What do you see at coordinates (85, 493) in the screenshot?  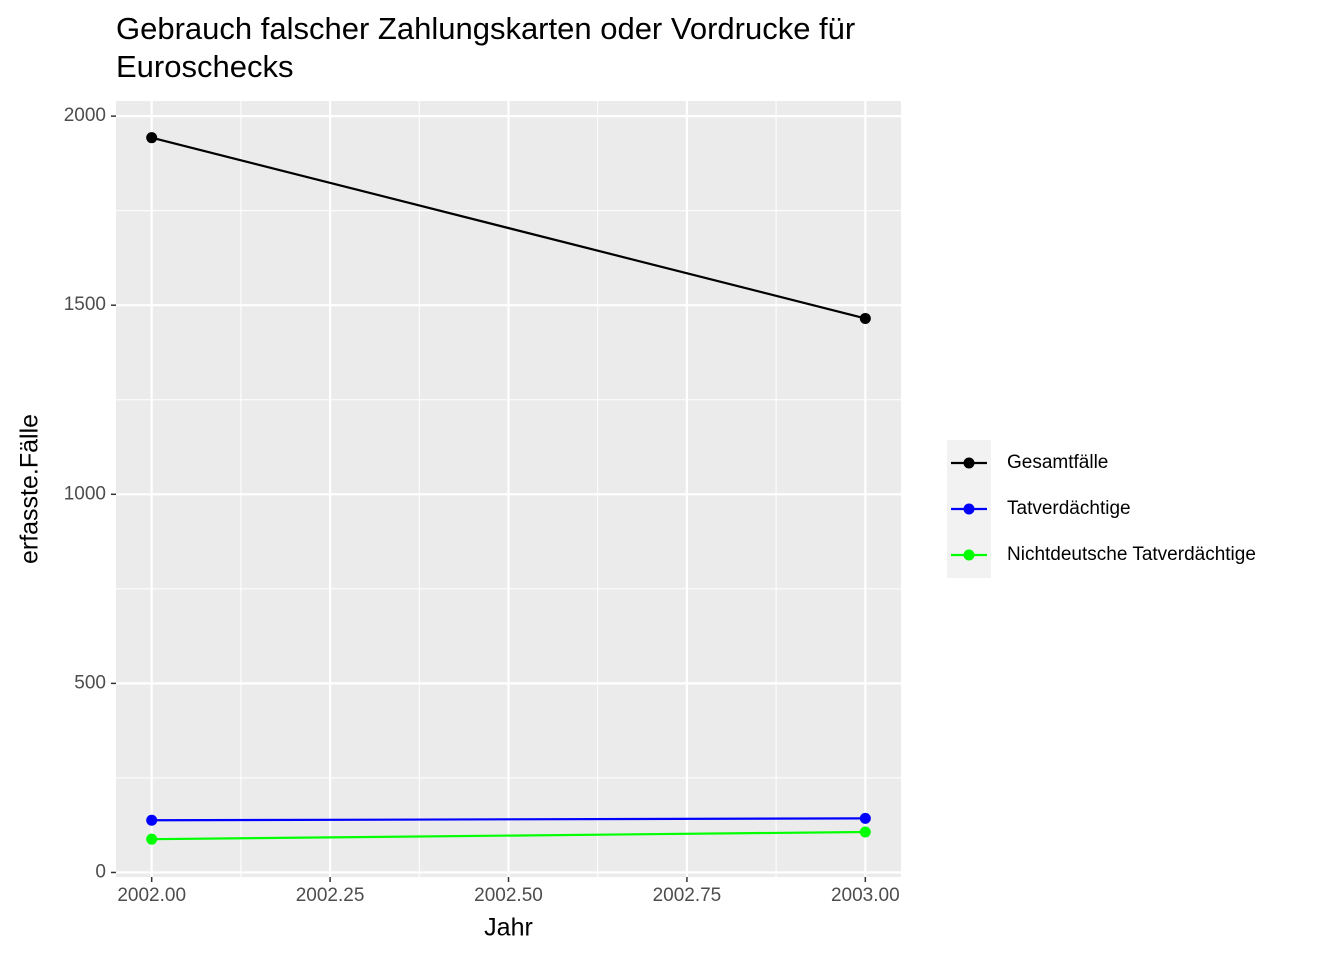 I see `y-tick-label: 1000` at bounding box center [85, 493].